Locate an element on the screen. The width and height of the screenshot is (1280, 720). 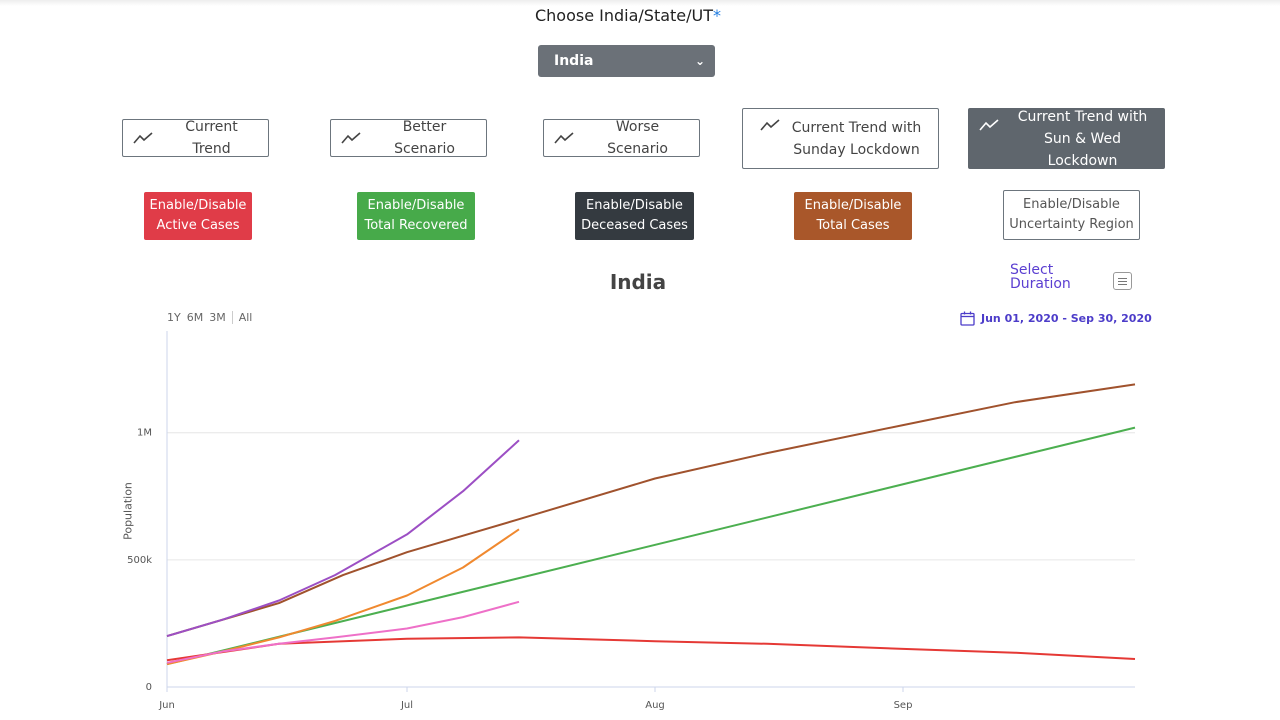
chart-menu-icon is located at coordinates (1122, 281).